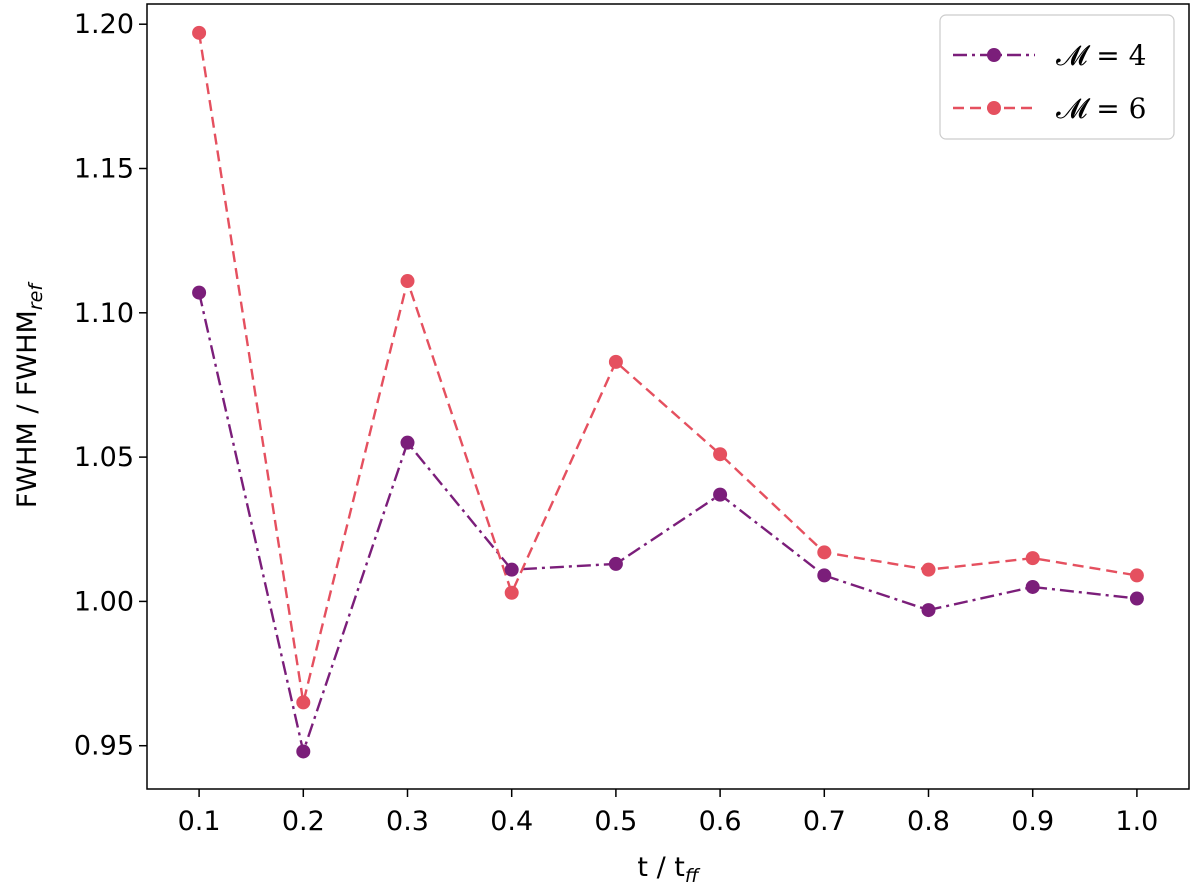 The height and width of the screenshot is (888, 1200). What do you see at coordinates (511, 821) in the screenshot?
I see `x-tick-label: 0.4` at bounding box center [511, 821].